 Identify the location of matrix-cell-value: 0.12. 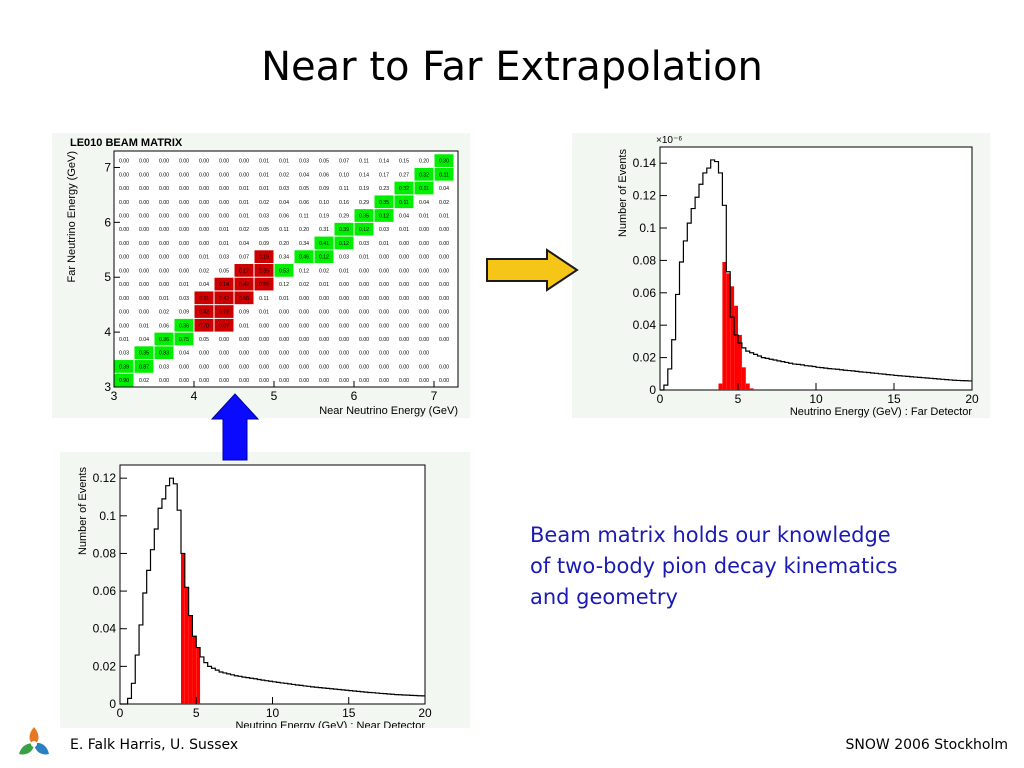
(284, 285).